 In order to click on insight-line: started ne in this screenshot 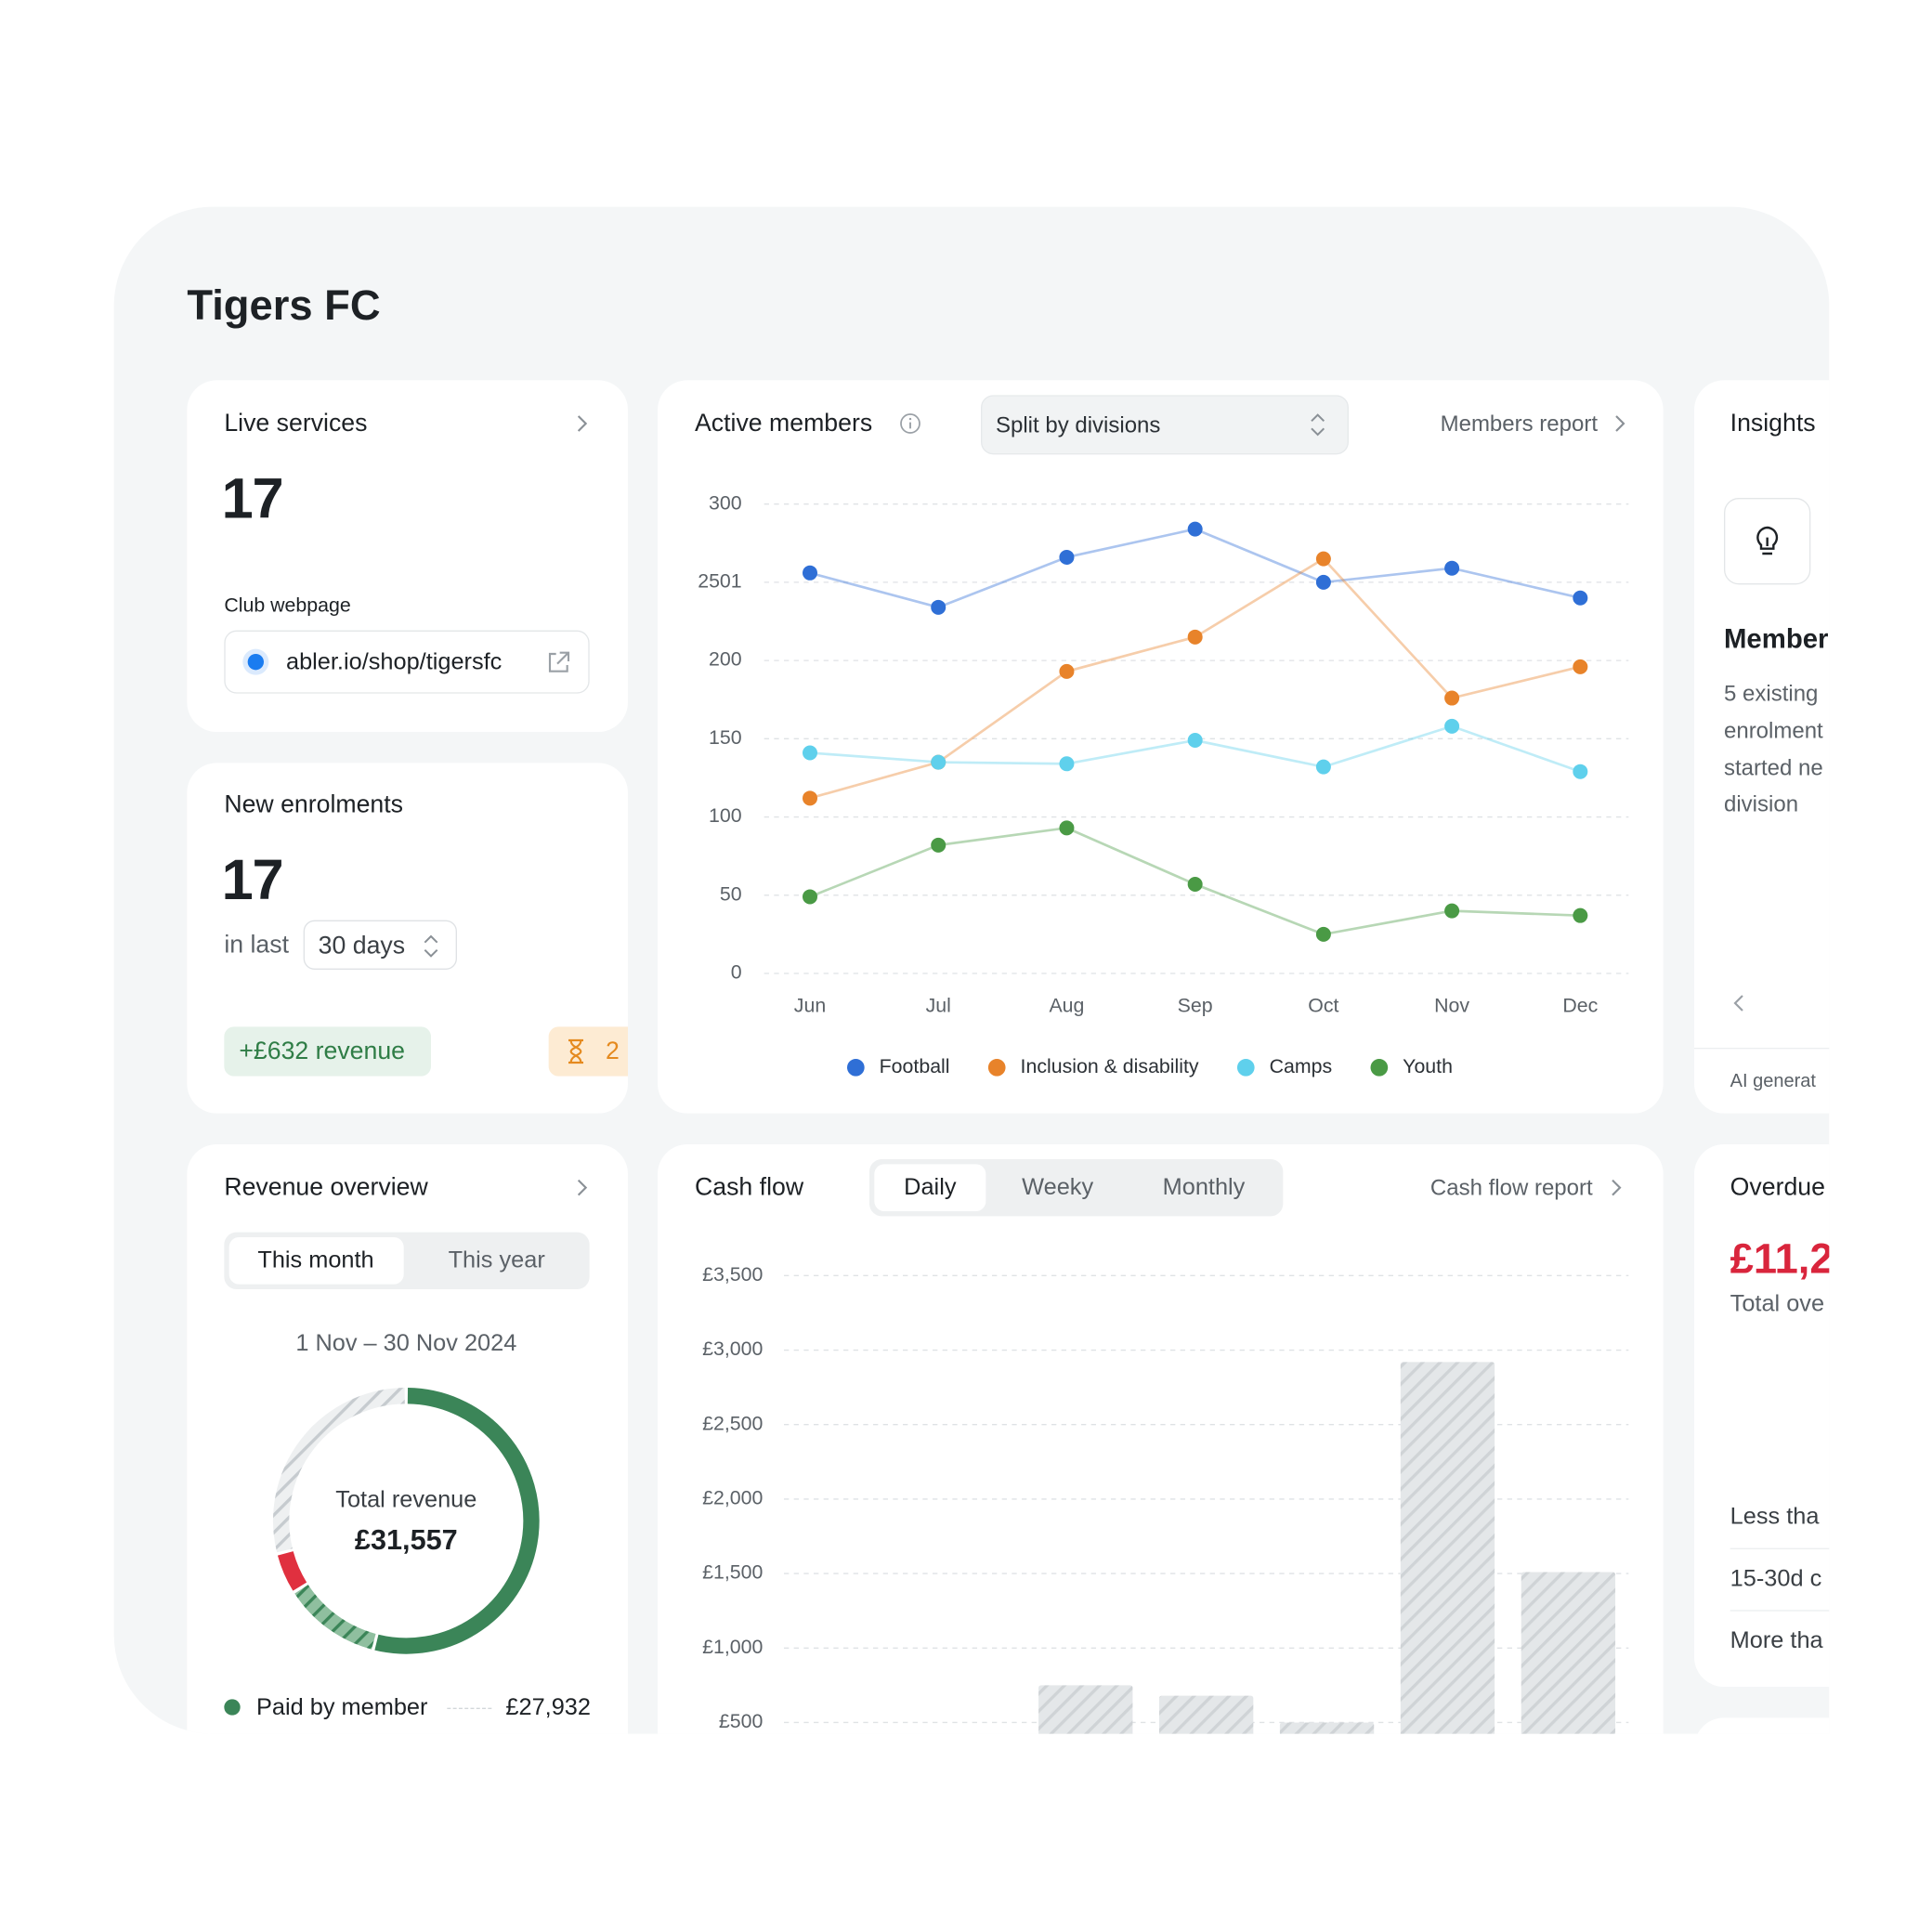, I will do `click(1773, 767)`.